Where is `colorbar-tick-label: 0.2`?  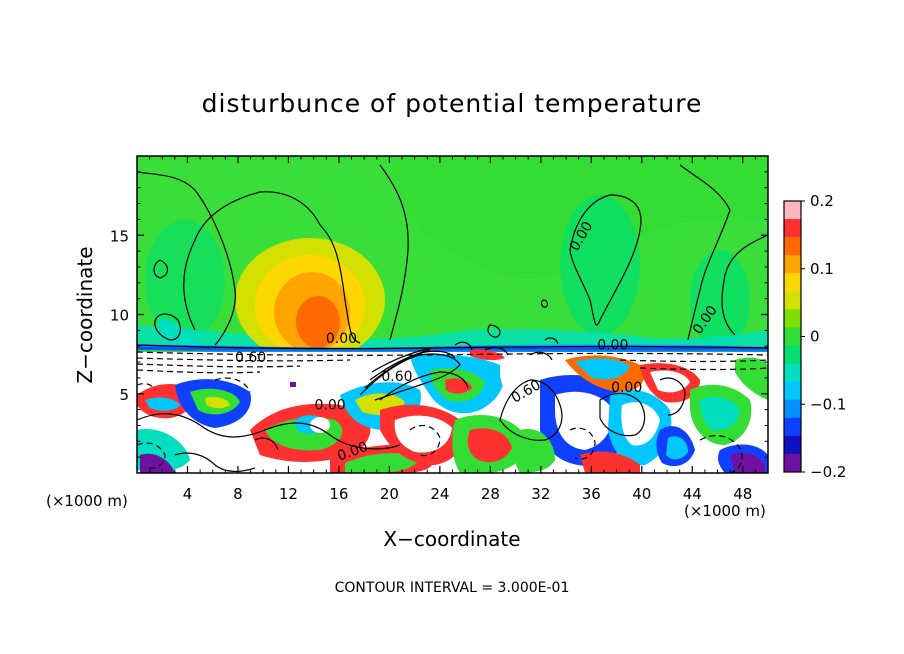
colorbar-tick-label: 0.2 is located at coordinates (822, 201).